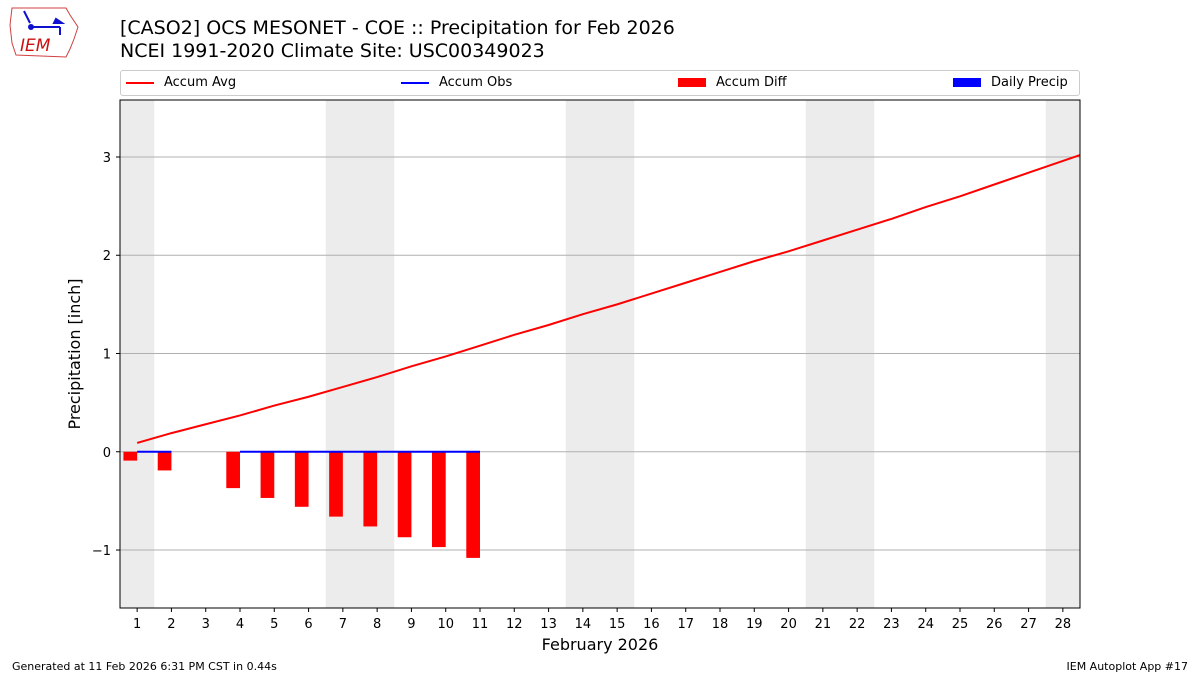  What do you see at coordinates (476, 82) in the screenshot?
I see `legend-label: Accum Obs` at bounding box center [476, 82].